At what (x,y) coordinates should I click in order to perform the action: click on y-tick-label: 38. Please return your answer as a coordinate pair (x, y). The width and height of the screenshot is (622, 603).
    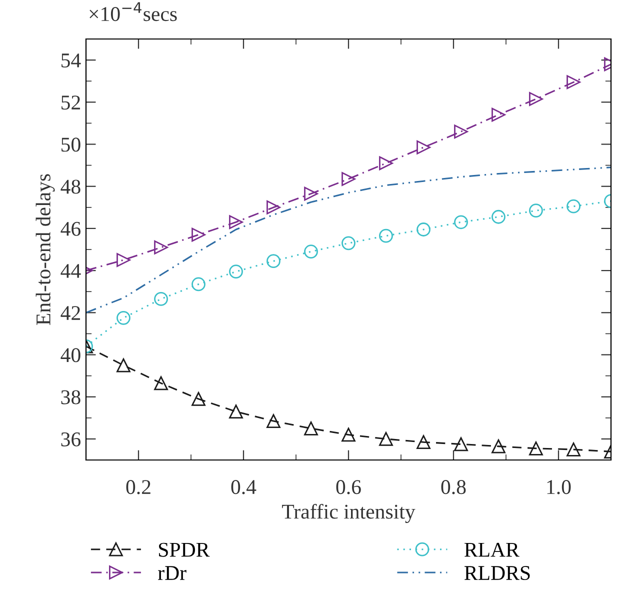
    Looking at the image, I should click on (70, 397).